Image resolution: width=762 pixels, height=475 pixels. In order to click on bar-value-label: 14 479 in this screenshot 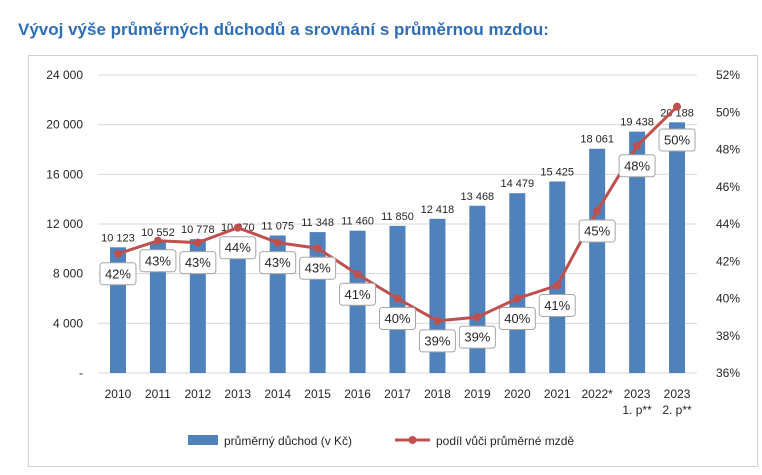, I will do `click(517, 184)`.